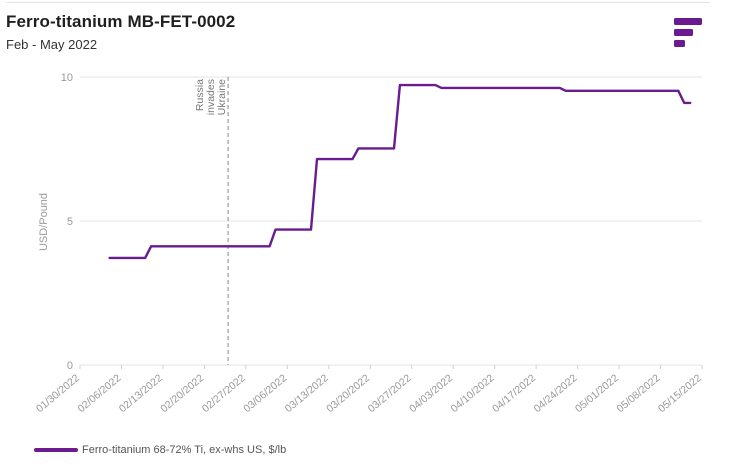  Describe the element at coordinates (141, 393) in the screenshot. I see `x-tick-label: 02/13/2022` at that location.